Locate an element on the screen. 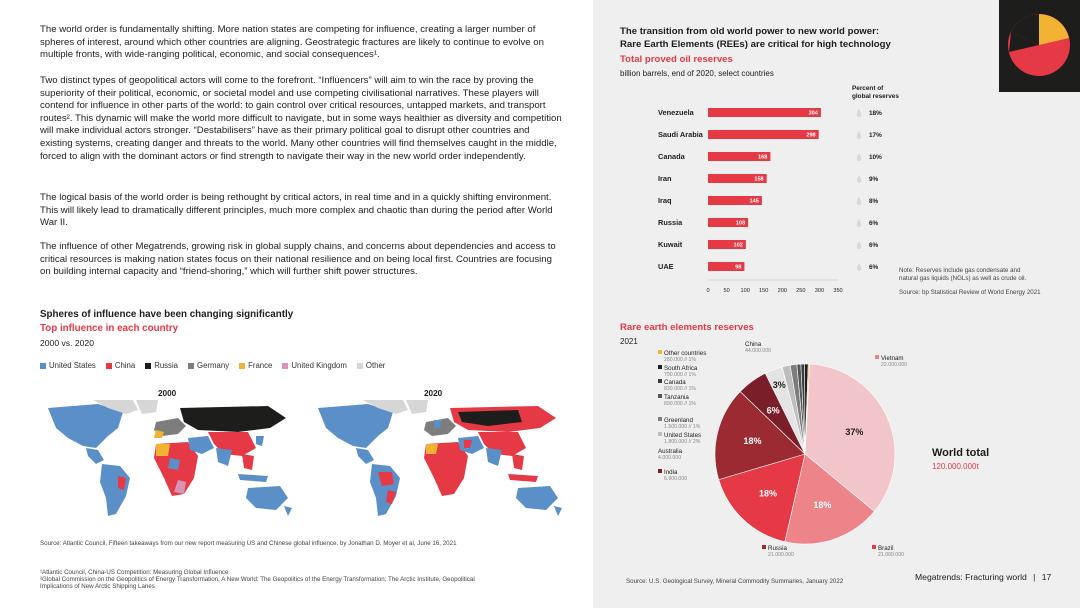  pie-value-label: 830.000 // 1% is located at coordinates (680, 389).